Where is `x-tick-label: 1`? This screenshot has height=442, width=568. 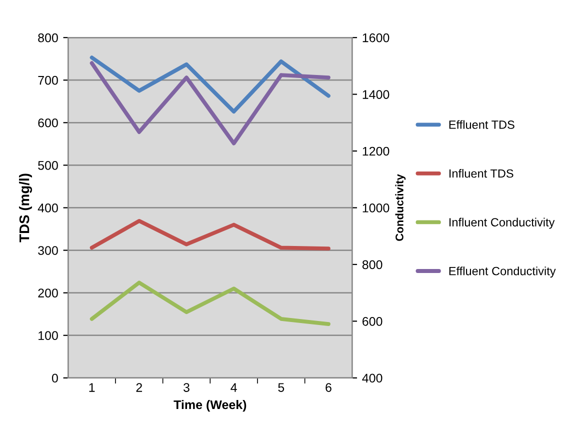 x-tick-label: 1 is located at coordinates (92, 387).